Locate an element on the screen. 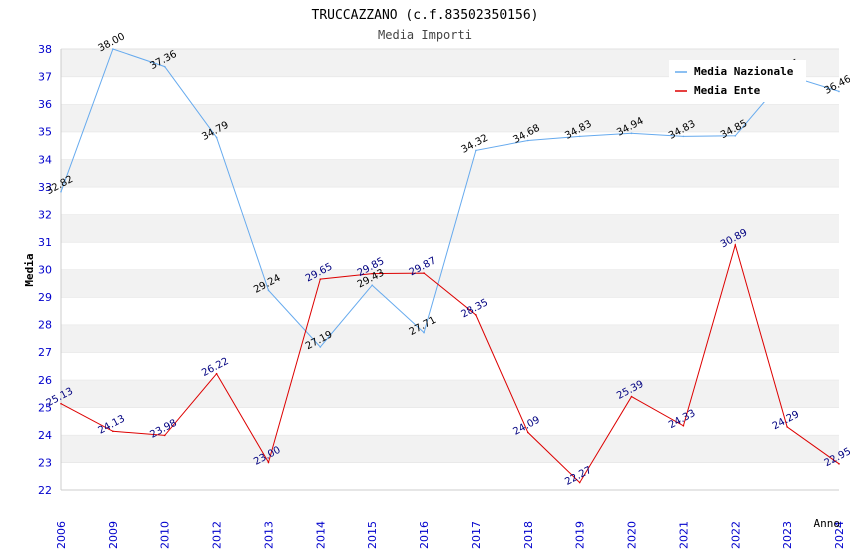 Image resolution: width=850 pixels, height=550 pixels. y-tick-label: 31 is located at coordinates (45, 242).